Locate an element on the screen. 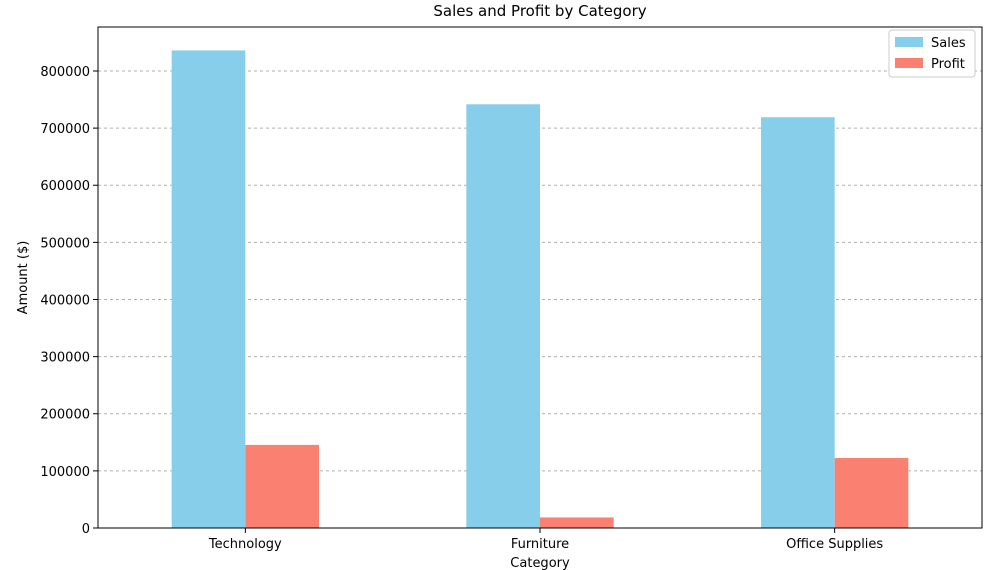 This screenshot has height=570, width=997. y-tick-label: 500000 is located at coordinates (65, 243).